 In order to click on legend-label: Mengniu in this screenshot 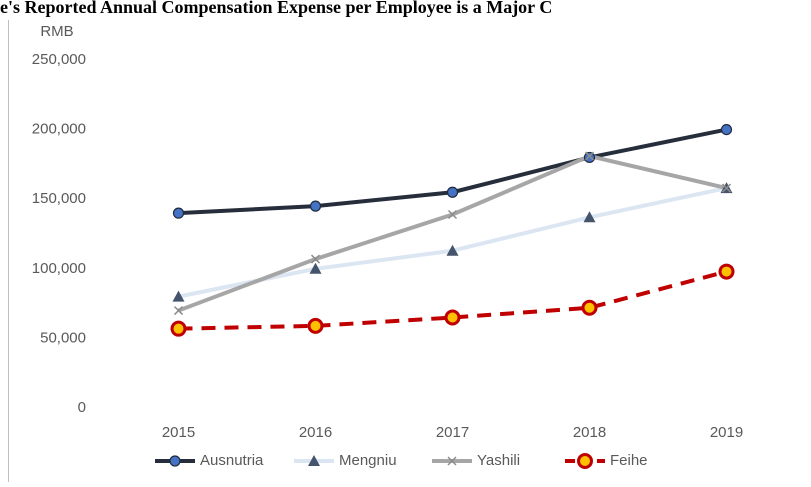, I will do `click(368, 460)`.